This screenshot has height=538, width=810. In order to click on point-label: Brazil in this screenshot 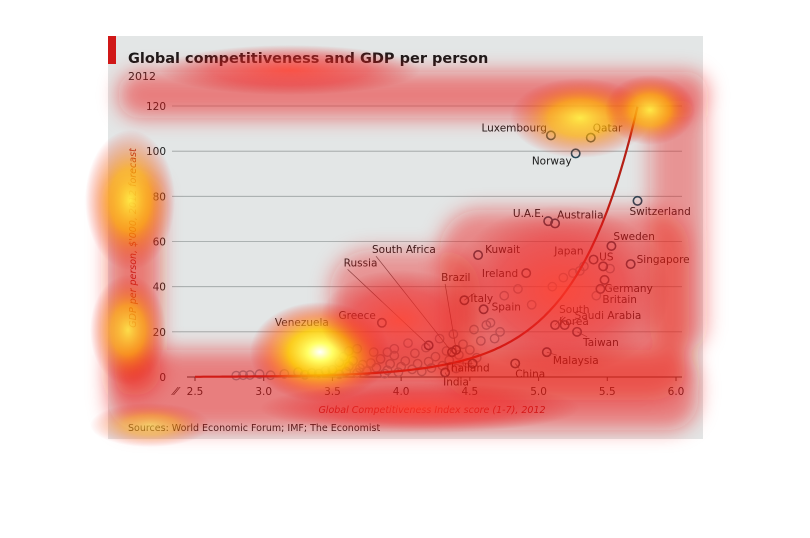, I will do `click(455, 278)`.